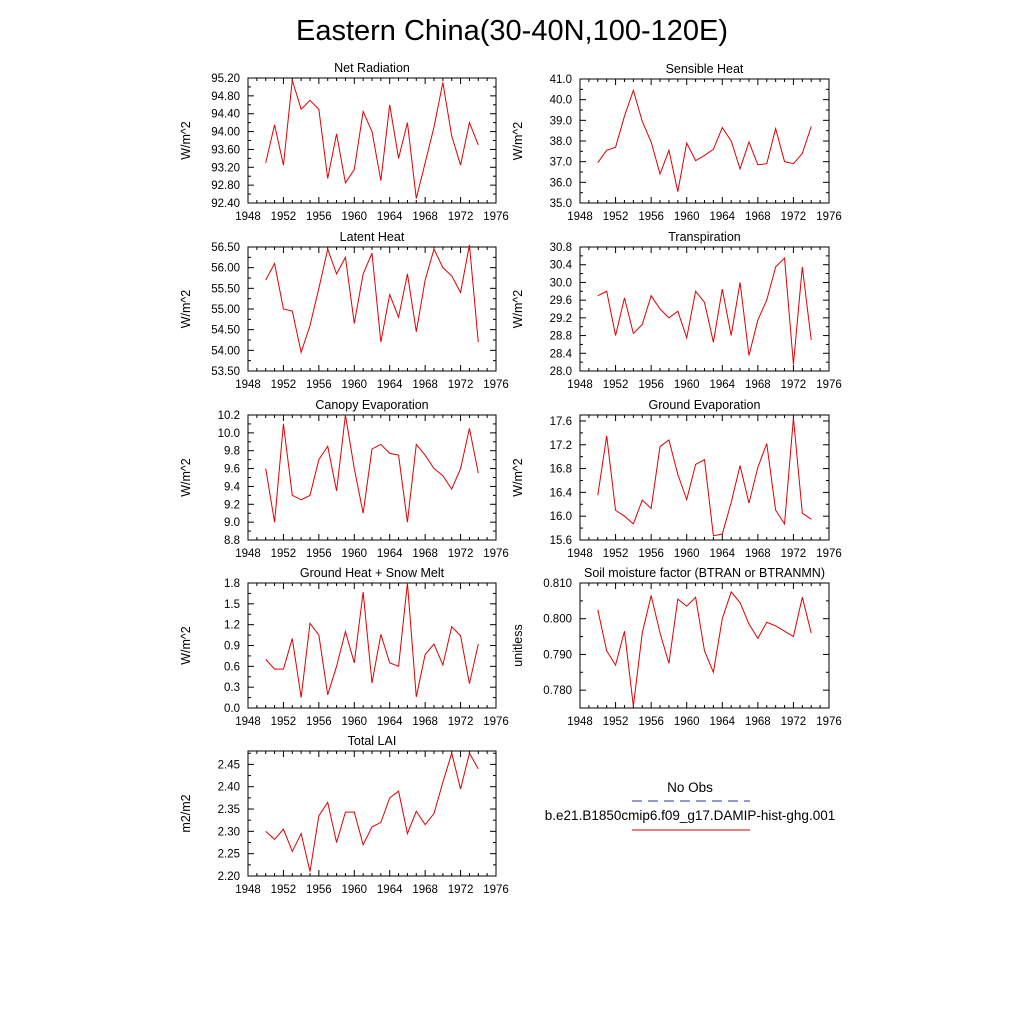  Describe the element at coordinates (561, 422) in the screenshot. I see `y-tick-label: 17.6` at that location.